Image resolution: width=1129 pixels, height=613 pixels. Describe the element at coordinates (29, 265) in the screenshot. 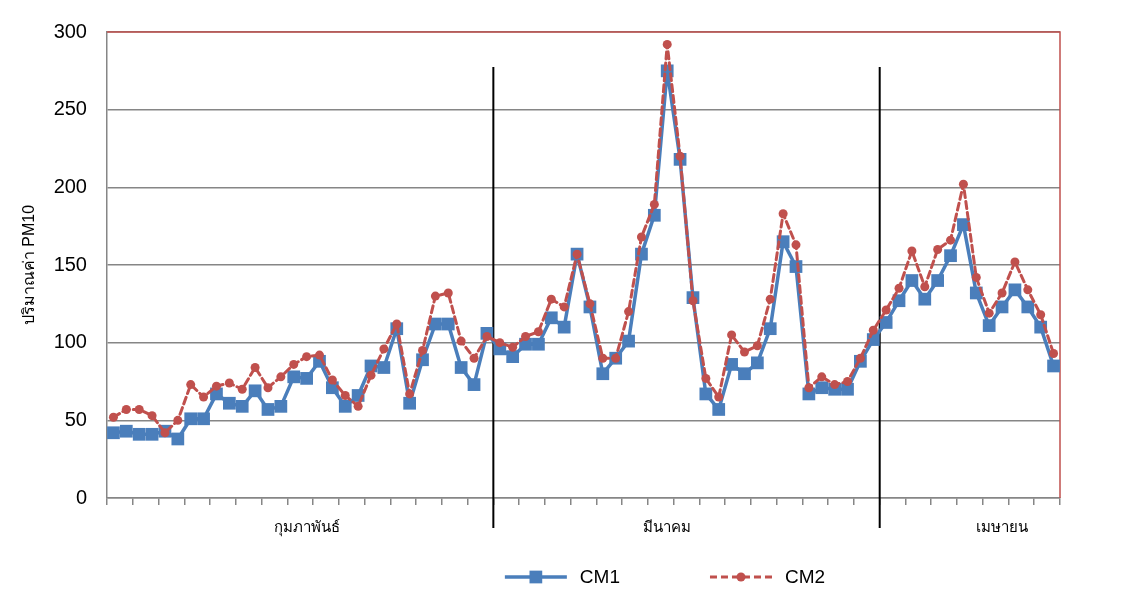

I see `y-axis-title: ปริมาณค่า PM10` at that location.